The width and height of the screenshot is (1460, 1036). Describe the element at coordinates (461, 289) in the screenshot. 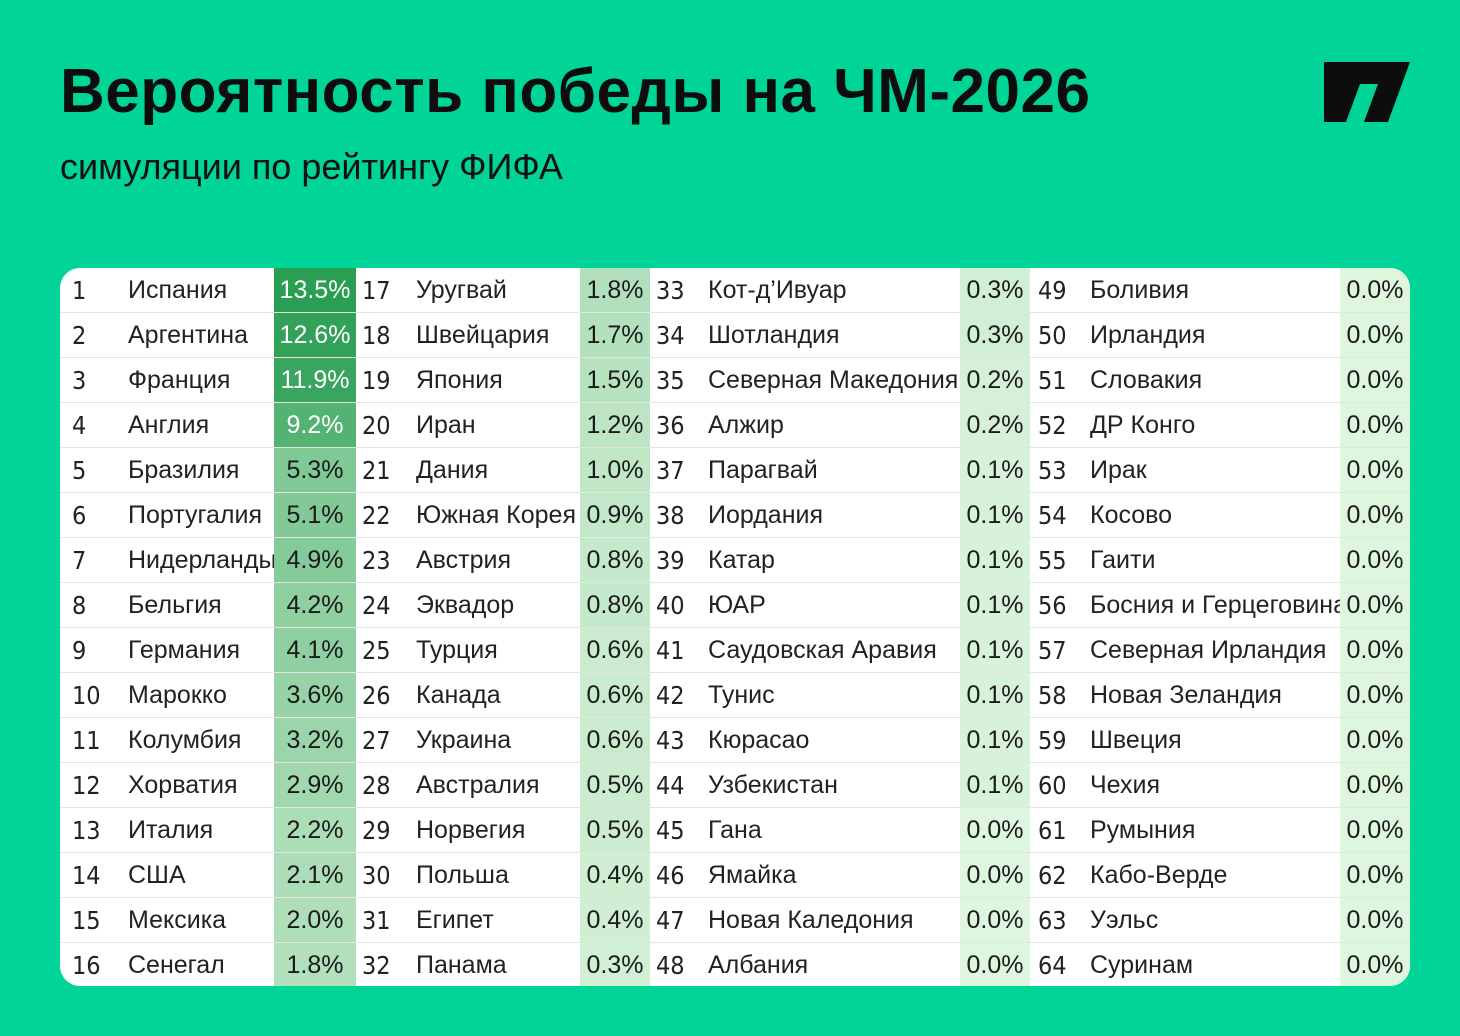

I see `team-cell: Уругвай` at that location.